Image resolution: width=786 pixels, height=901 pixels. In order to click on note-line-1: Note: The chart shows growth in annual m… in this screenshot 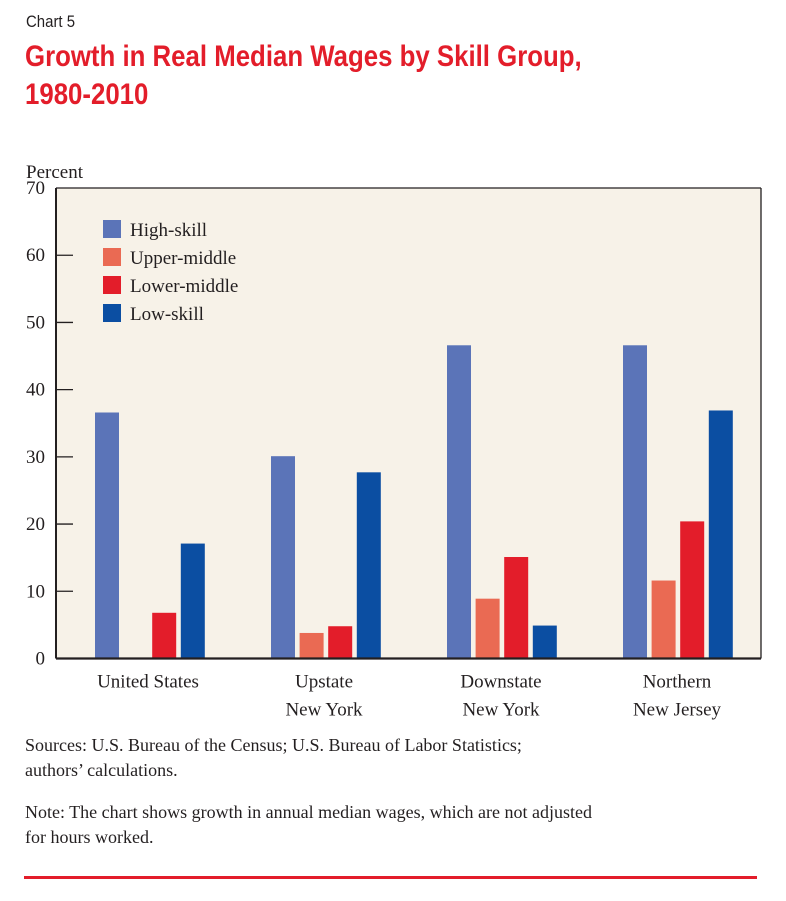, I will do `click(309, 812)`.